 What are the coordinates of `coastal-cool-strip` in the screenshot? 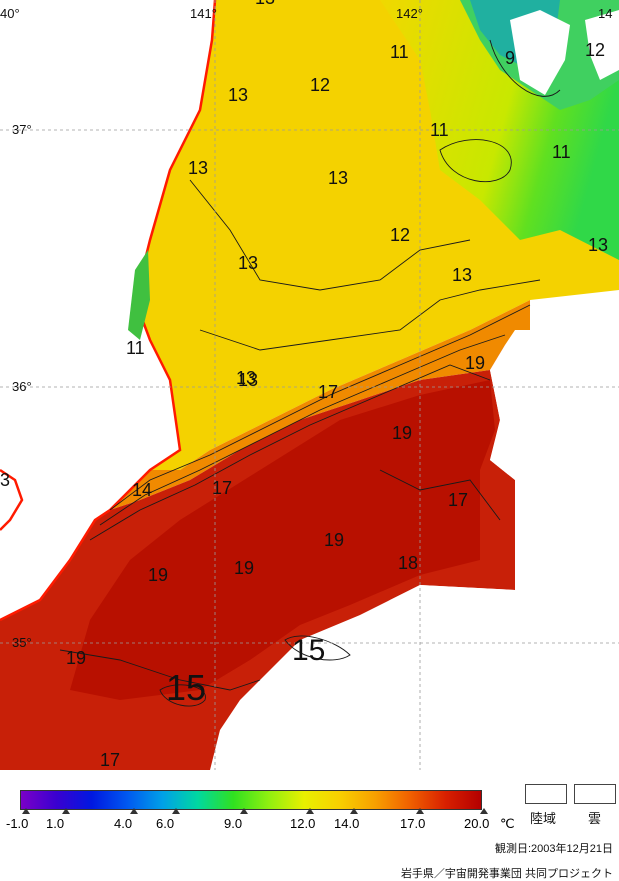 It's located at (139, 295).